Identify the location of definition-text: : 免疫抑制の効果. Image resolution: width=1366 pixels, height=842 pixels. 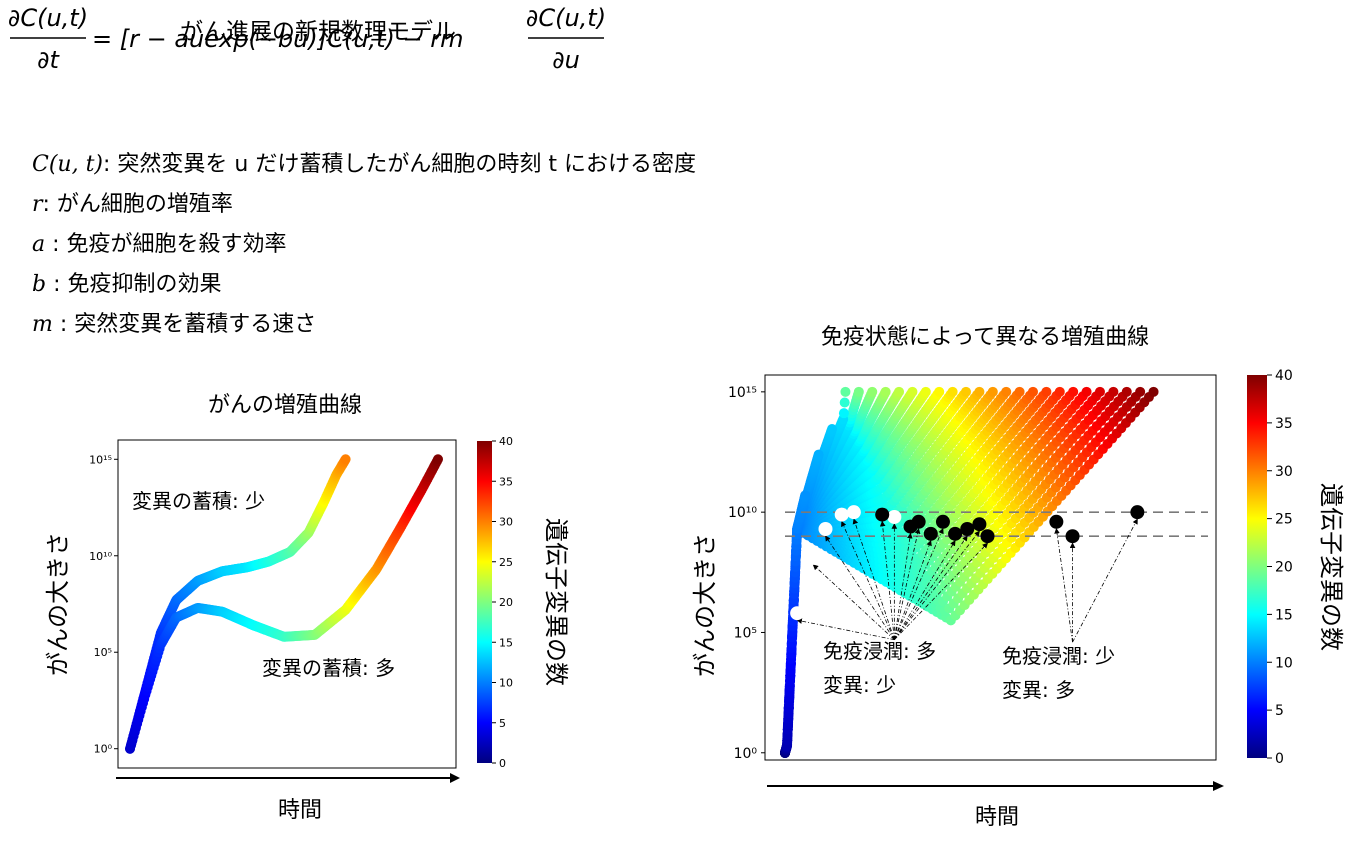
(134, 284).